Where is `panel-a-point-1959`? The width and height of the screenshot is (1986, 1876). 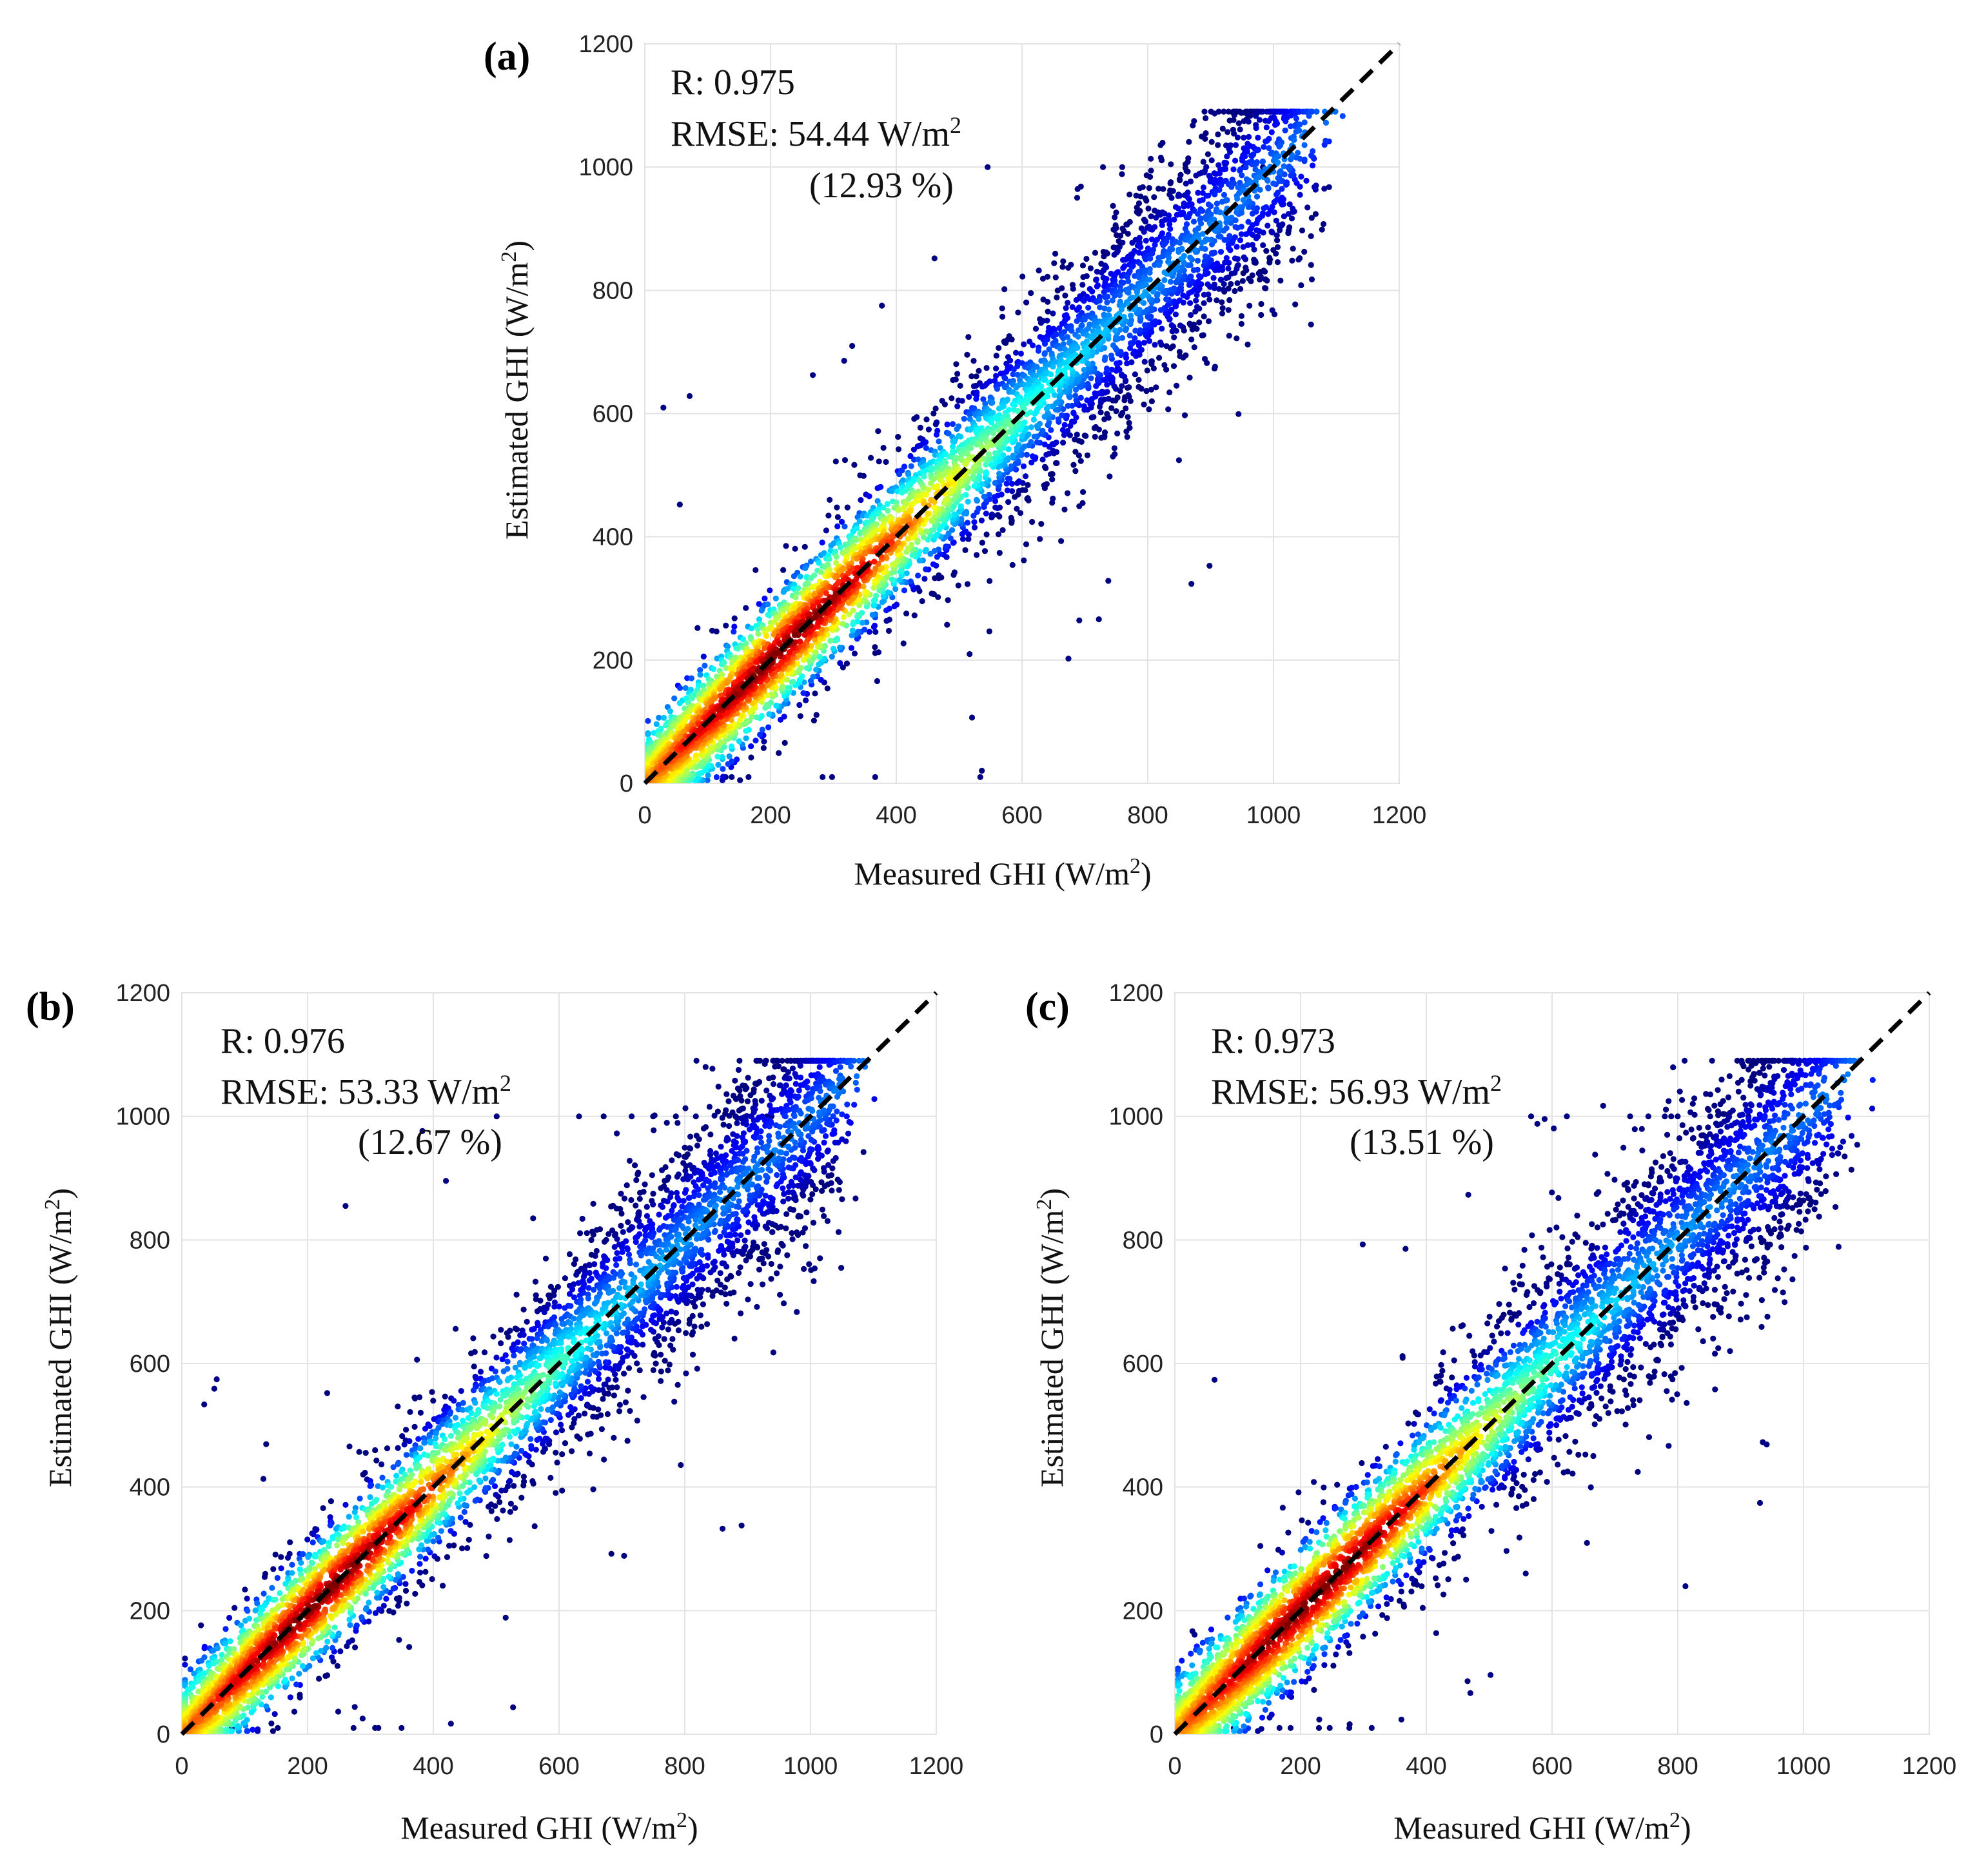 panel-a-point-1959 is located at coordinates (1084, 375).